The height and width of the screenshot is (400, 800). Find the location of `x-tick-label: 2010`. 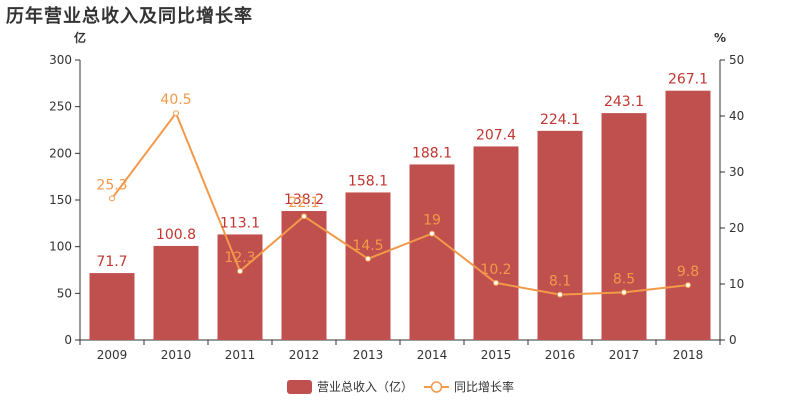

x-tick-label: 2010 is located at coordinates (176, 355).